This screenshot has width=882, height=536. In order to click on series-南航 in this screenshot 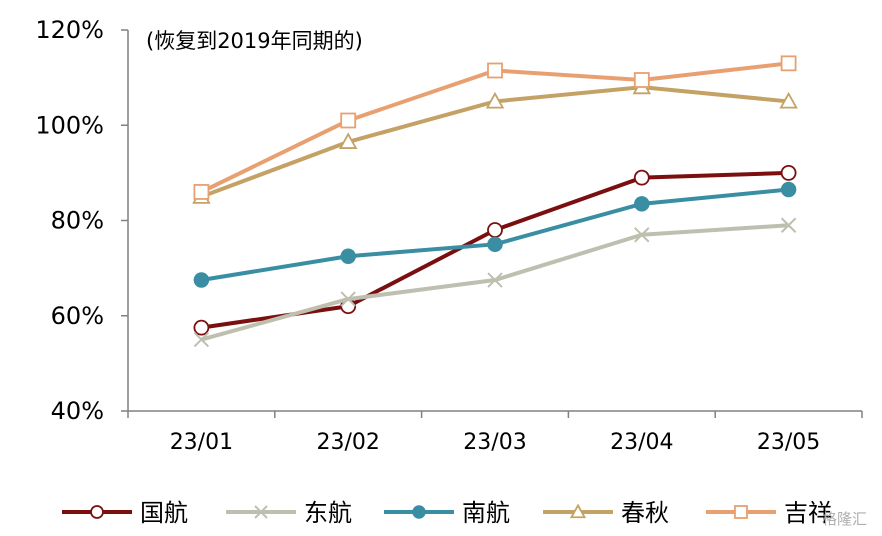, I will do `click(495, 234)`.